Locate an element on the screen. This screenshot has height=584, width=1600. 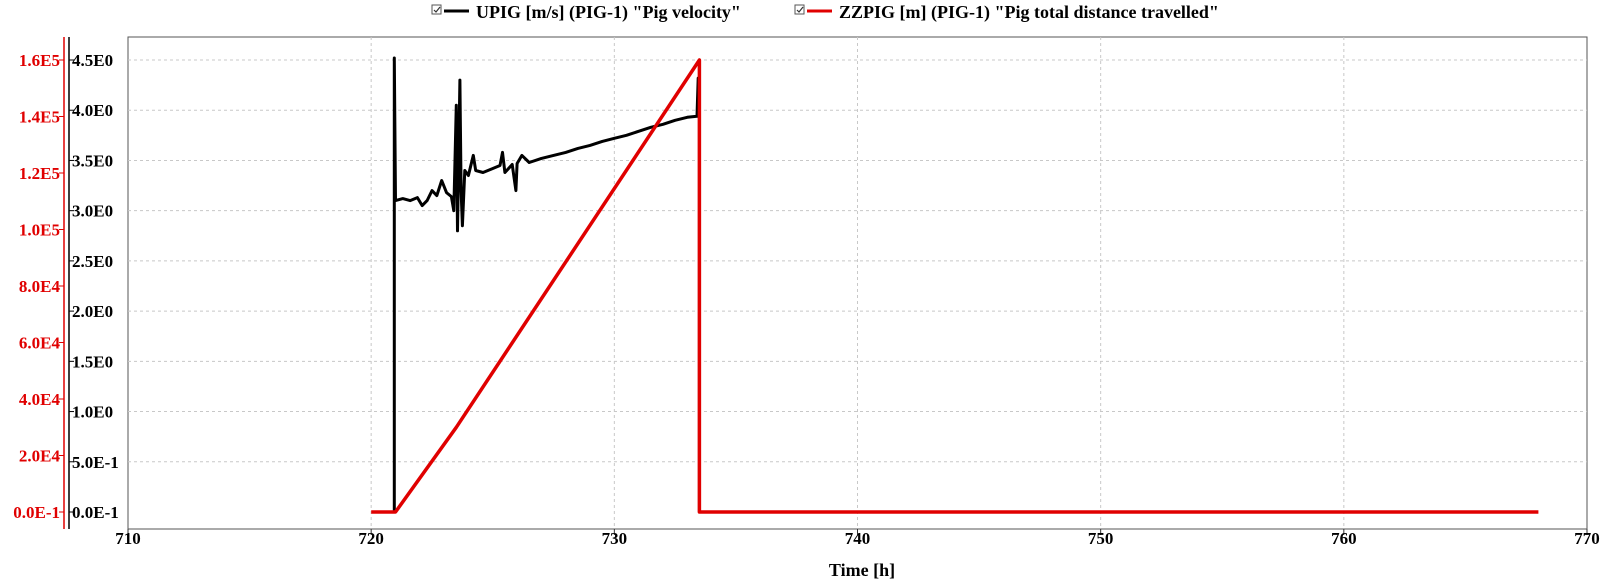
y-tick-label-distance: 1.0E5 is located at coordinates (39, 230).